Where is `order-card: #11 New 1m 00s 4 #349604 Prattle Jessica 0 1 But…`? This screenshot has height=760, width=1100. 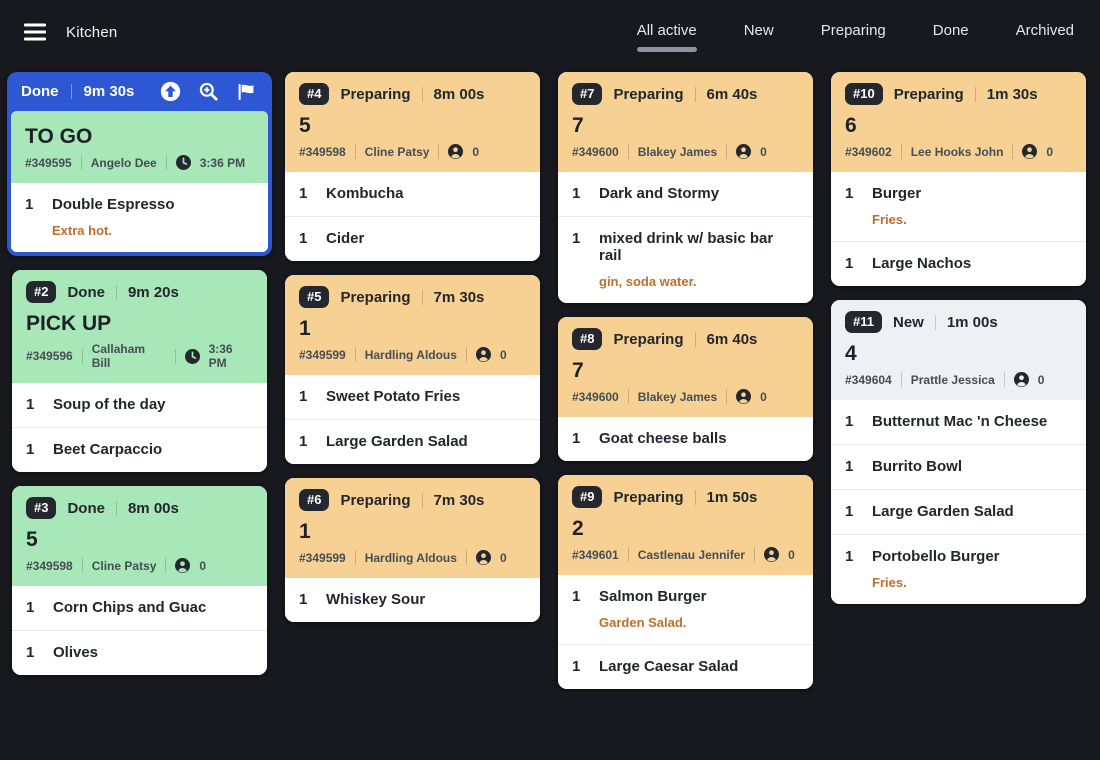 order-card: #11 New 1m 00s 4 #349604 Prattle Jessica 0 1 But… is located at coordinates (958, 452).